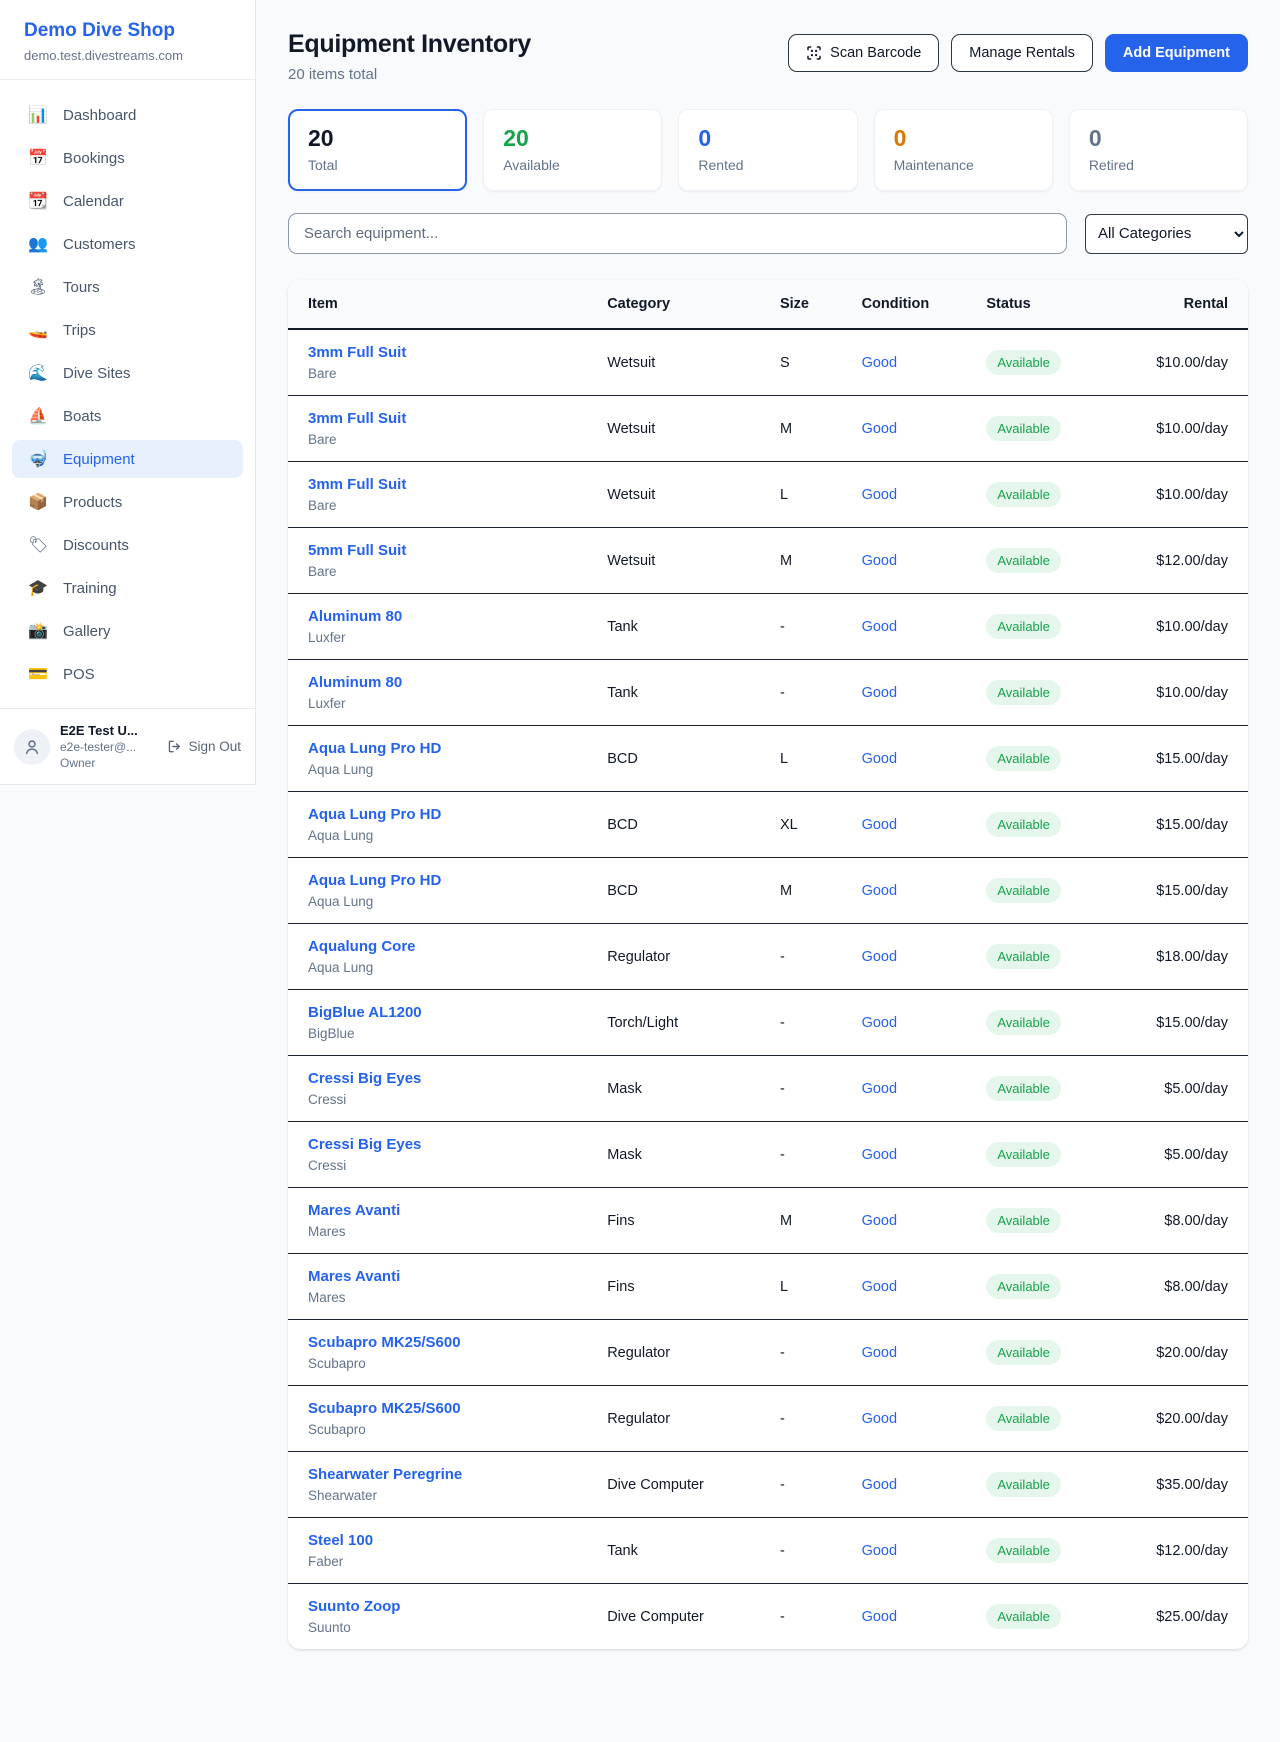  I want to click on sidebar-item-dive-sites: 🌊 Dive Sites, so click(127, 373).